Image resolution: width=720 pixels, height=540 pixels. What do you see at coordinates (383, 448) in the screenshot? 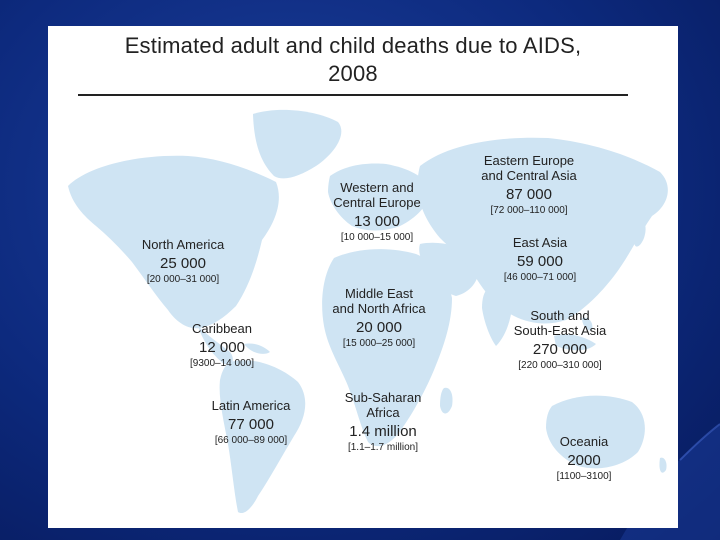
I see `region-range: [1.1–1.7 million]` at bounding box center [383, 448].